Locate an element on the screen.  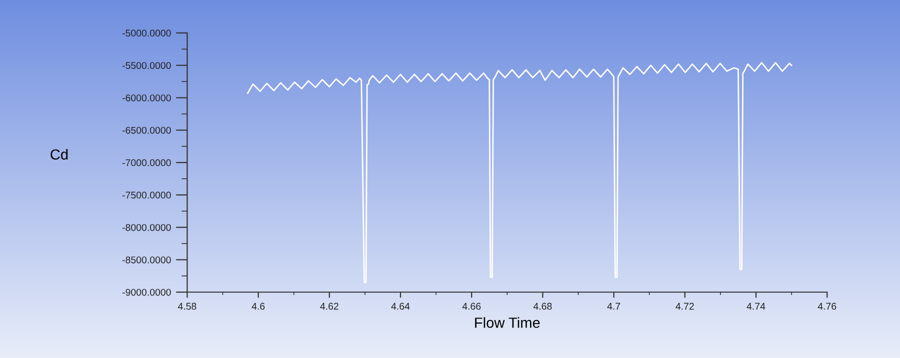
x-tick-label: 4.66 is located at coordinates (471, 306).